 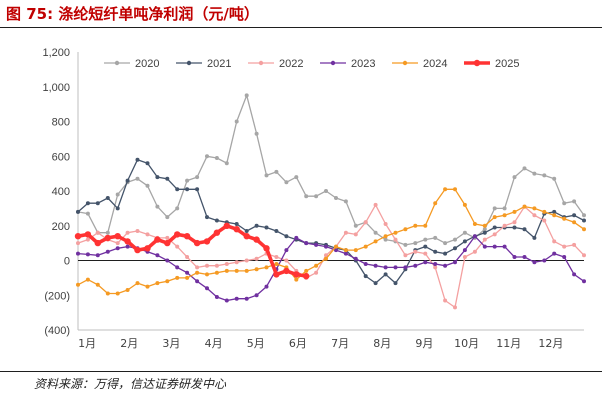 I want to click on legend-label: 2020, so click(x=147, y=64).